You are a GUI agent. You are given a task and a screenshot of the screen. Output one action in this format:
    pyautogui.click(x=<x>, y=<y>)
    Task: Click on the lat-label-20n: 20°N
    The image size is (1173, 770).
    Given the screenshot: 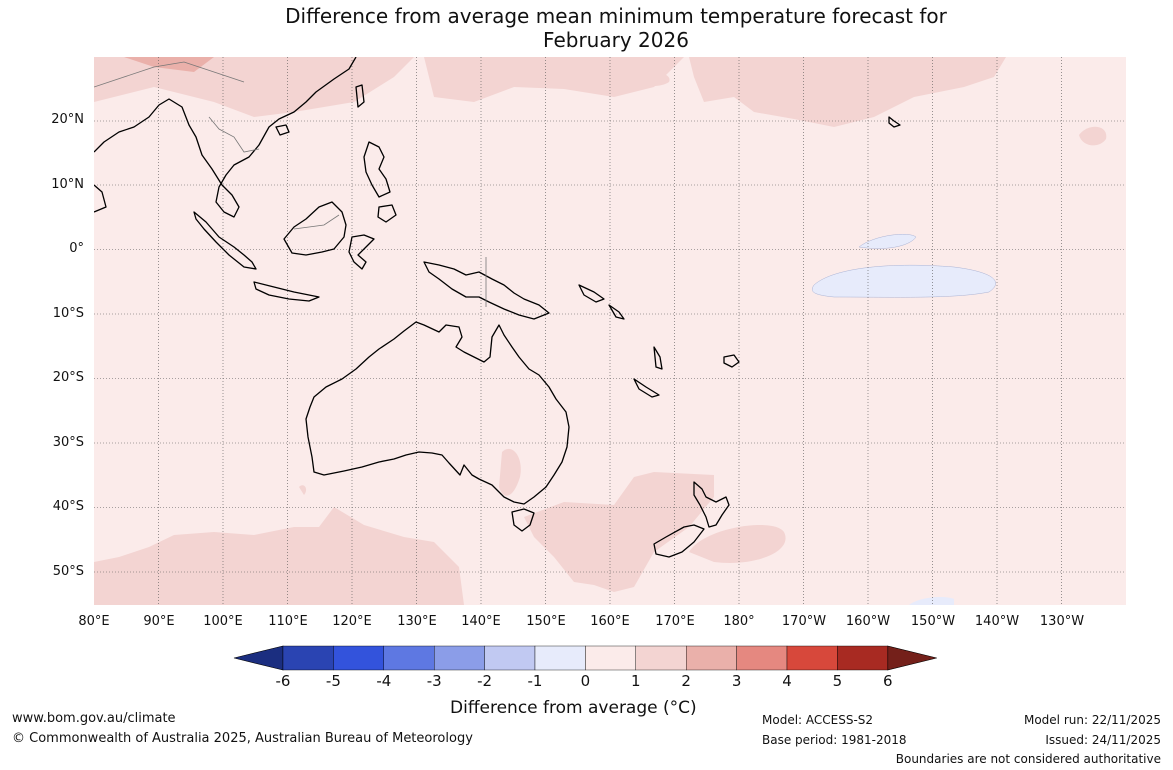 What is the action you would take?
    pyautogui.click(x=67, y=119)
    